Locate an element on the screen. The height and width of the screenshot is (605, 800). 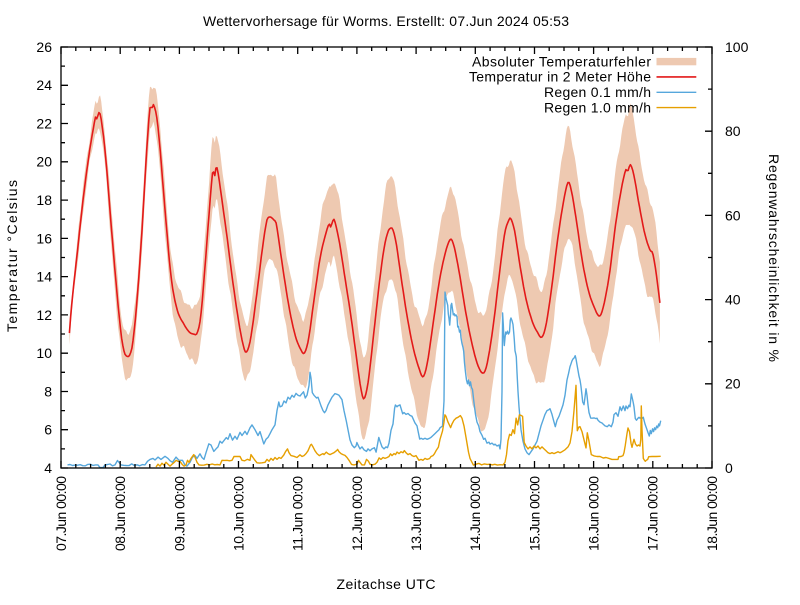
svg-text: Temperatur in 2 Meter Höhe is located at coordinates (560, 77).